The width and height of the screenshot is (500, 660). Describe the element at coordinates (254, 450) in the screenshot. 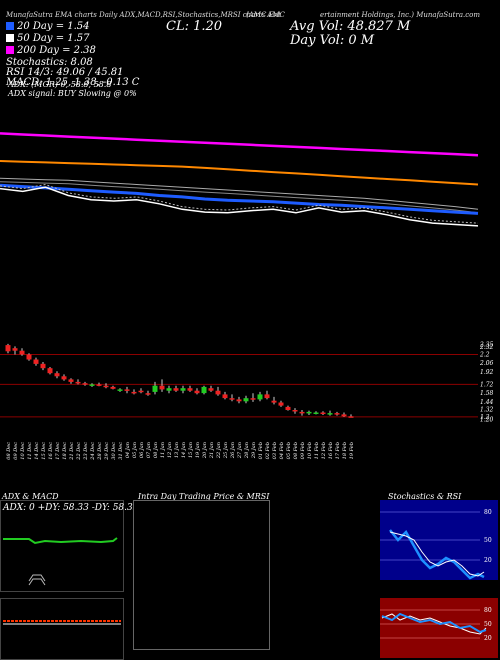

I see `date-tick: 29 Jan` at that location.